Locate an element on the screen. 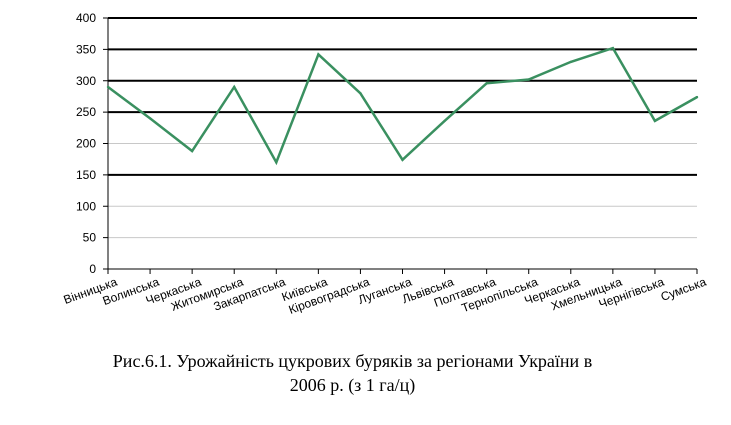 Image resolution: width=731 pixels, height=425 pixels. y-tick-label: 100 is located at coordinates (86, 206).